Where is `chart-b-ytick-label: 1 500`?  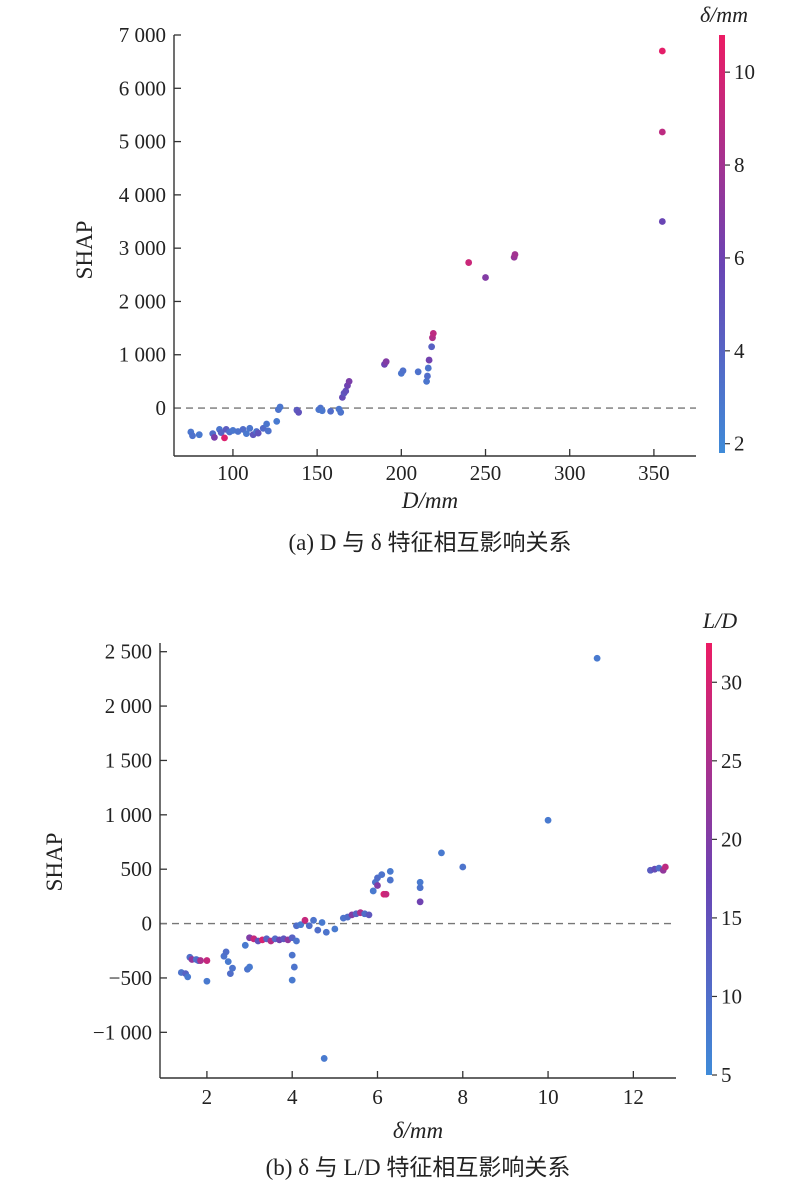 chart-b-ytick-label: 1 500 is located at coordinates (128, 760).